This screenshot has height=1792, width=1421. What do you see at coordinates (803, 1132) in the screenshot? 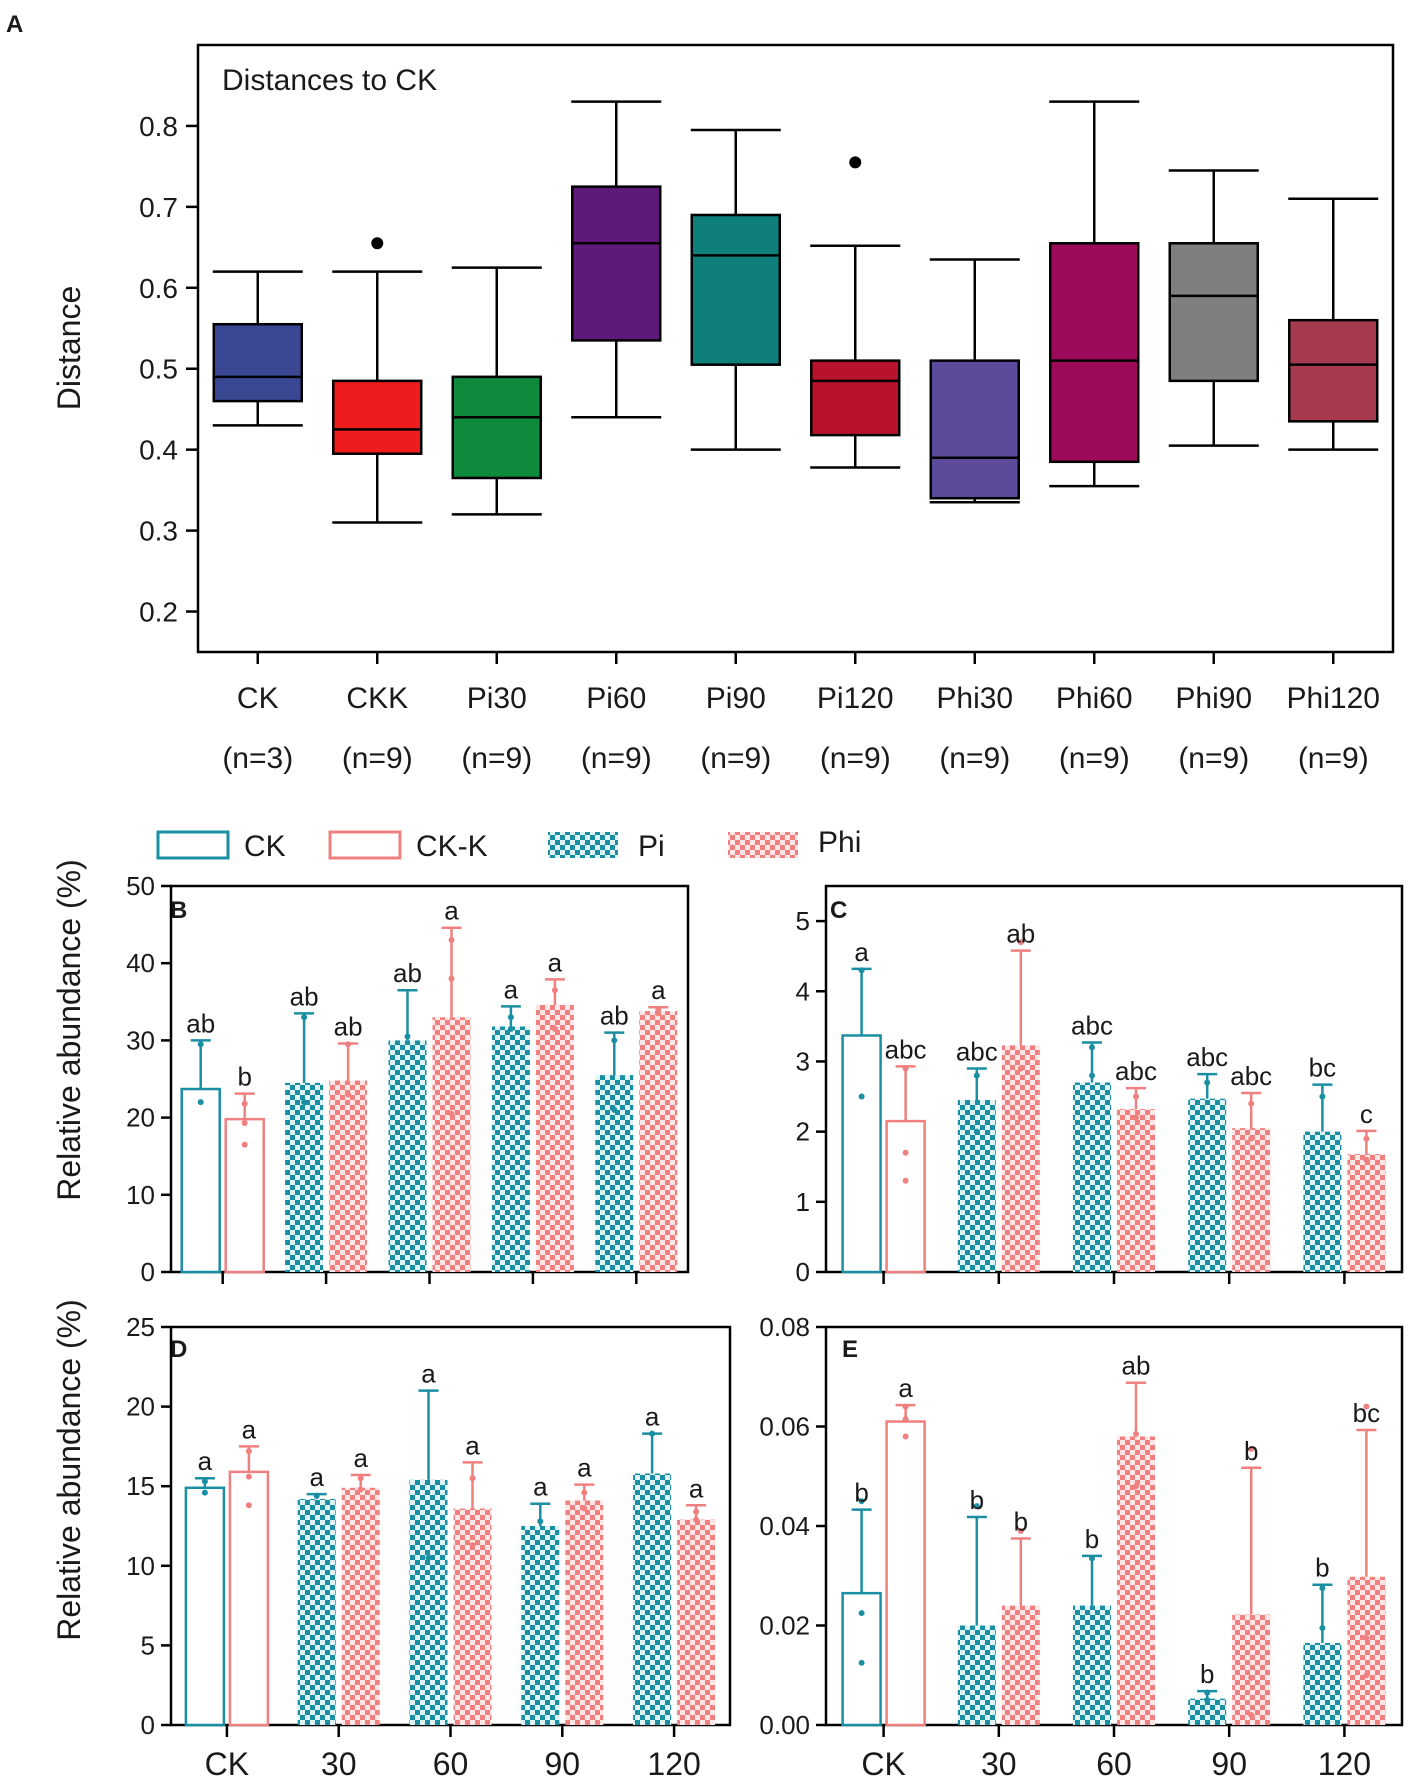
I see `y-tick-label: 2` at bounding box center [803, 1132].